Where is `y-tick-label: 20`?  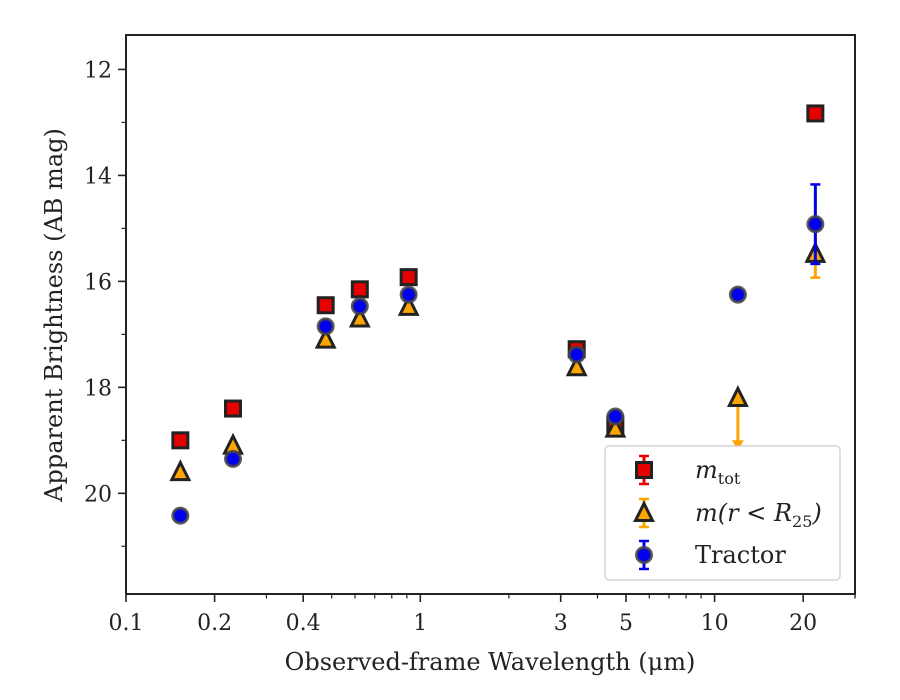
y-tick-label: 20 is located at coordinates (98, 494).